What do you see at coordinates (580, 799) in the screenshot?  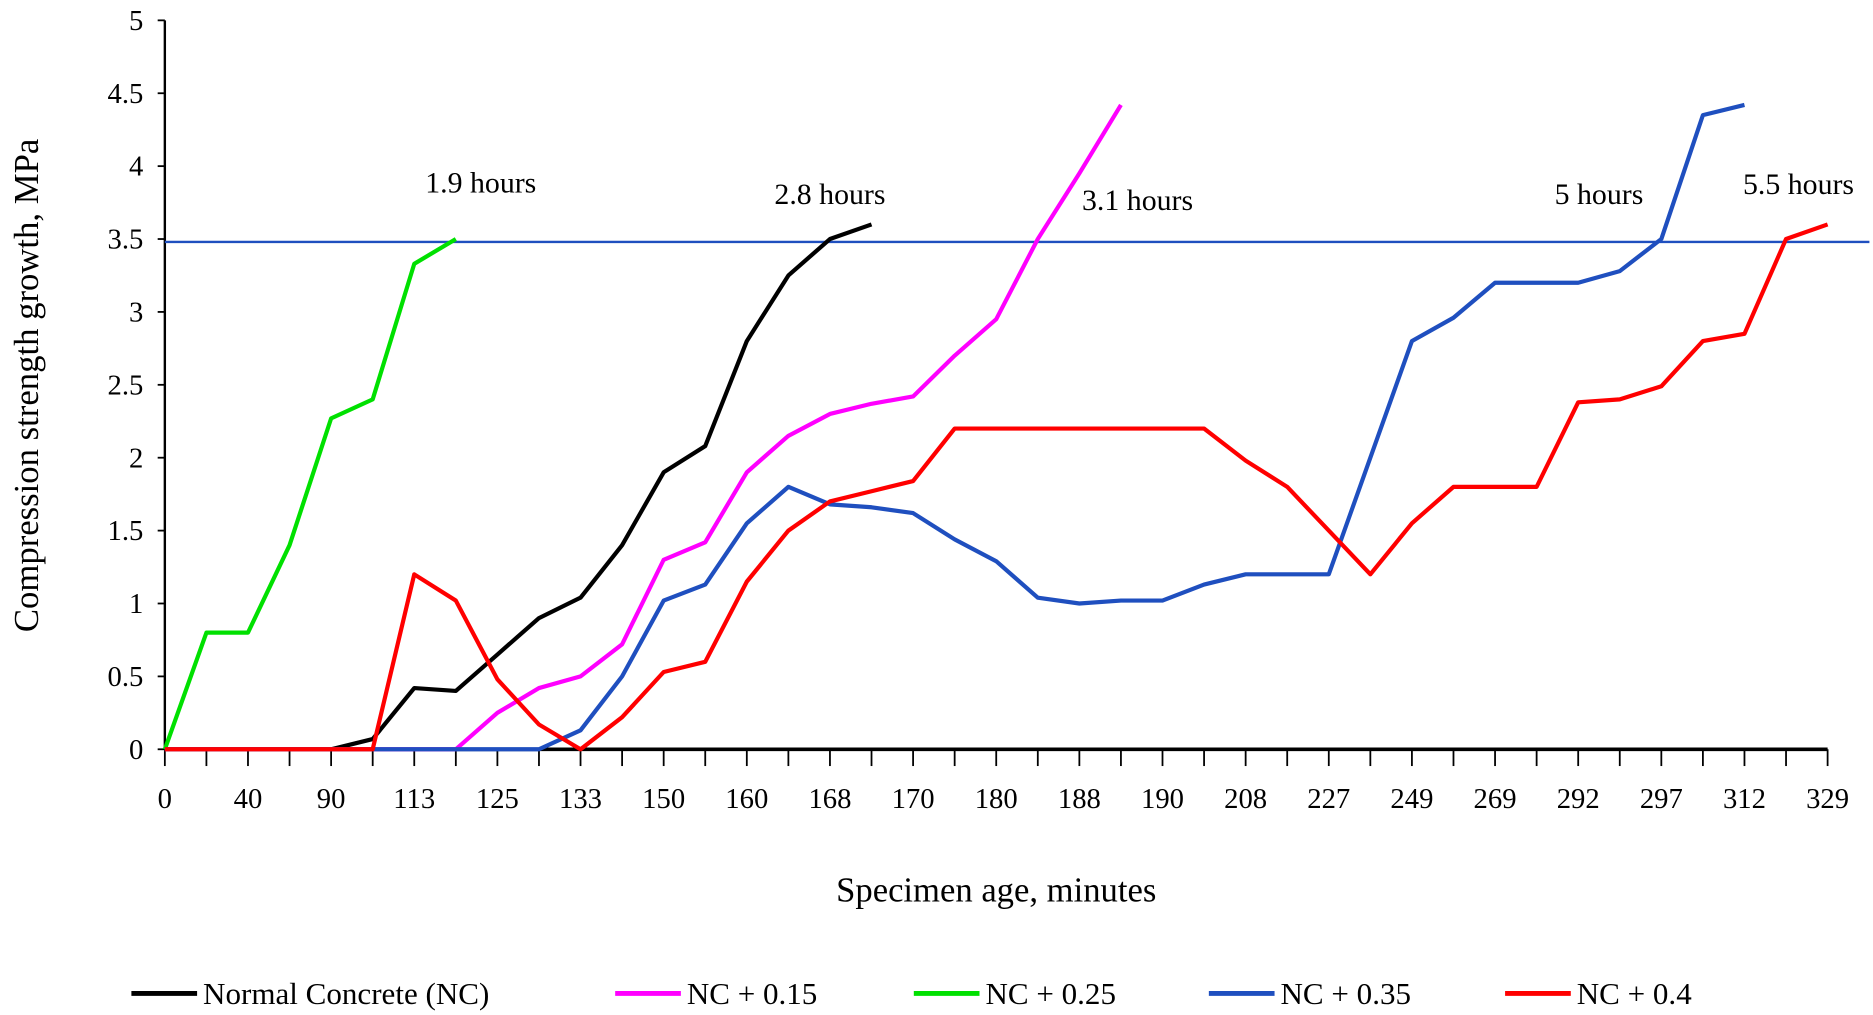 I see `x-tick-label: 133` at bounding box center [580, 799].